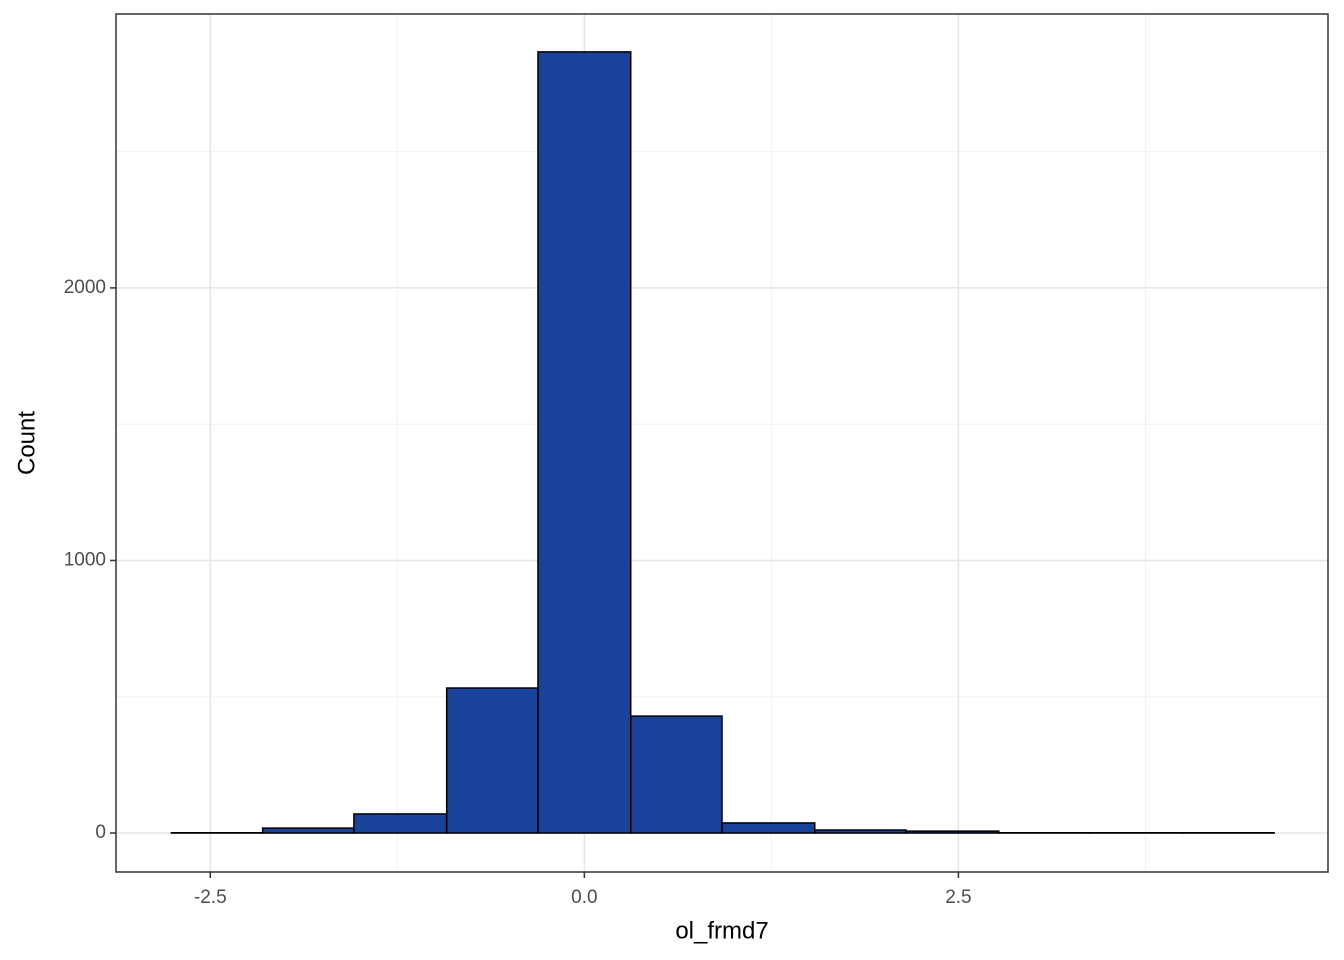 The height and width of the screenshot is (960, 1344). I want to click on x-tick-label: 2.5, so click(958, 897).